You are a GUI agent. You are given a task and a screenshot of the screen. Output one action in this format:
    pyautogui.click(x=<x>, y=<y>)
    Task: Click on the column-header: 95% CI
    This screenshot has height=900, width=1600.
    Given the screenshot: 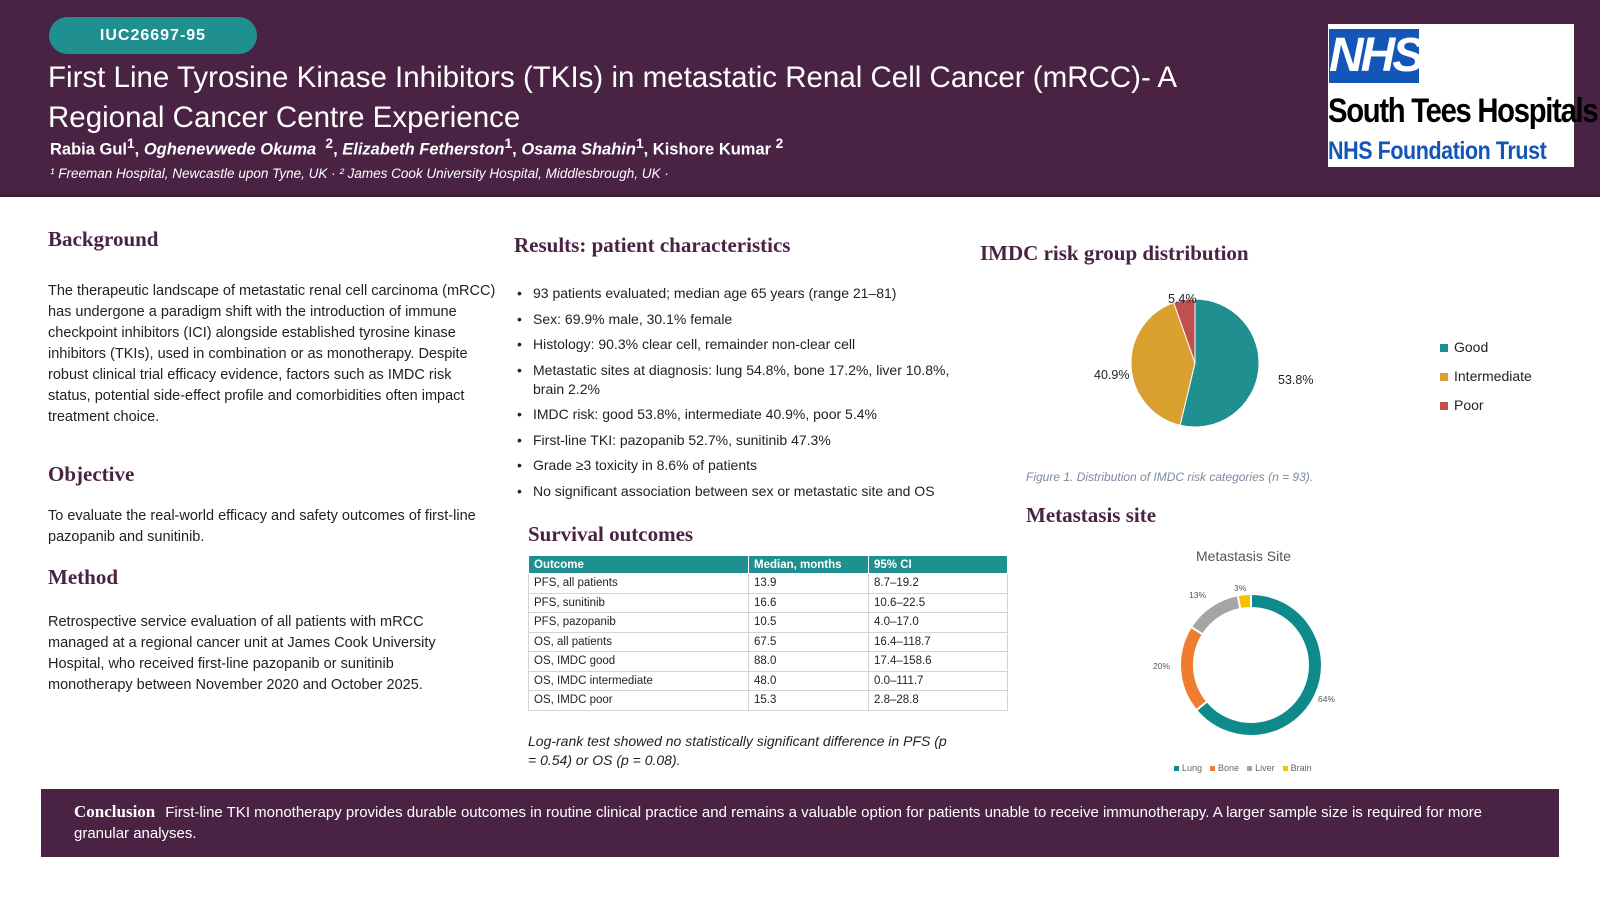 What is the action you would take?
    pyautogui.click(x=938, y=564)
    